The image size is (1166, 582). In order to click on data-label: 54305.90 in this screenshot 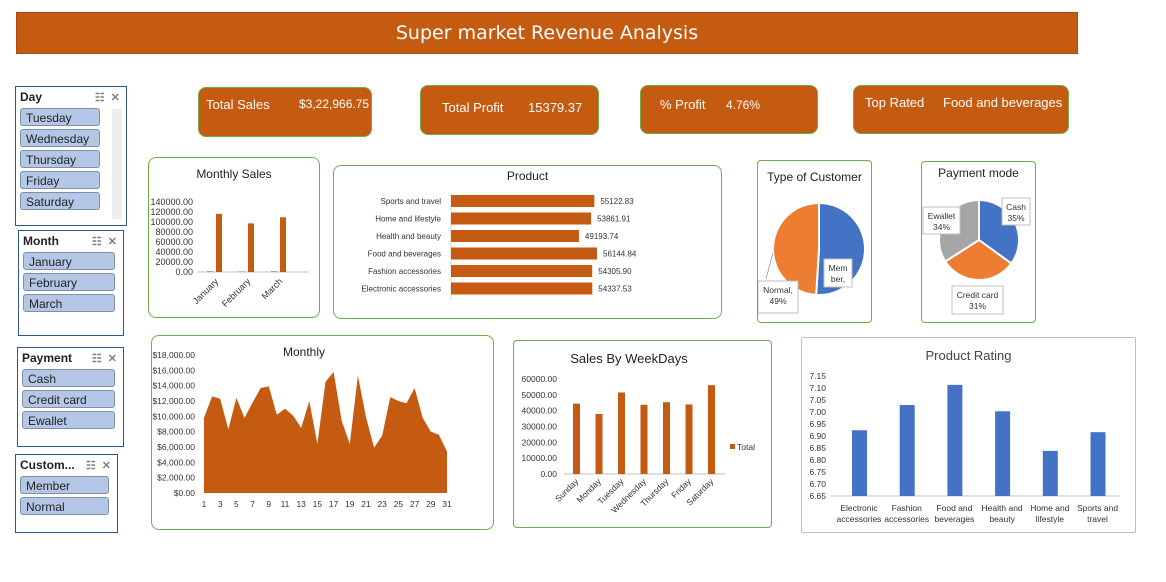, I will do `click(615, 271)`.